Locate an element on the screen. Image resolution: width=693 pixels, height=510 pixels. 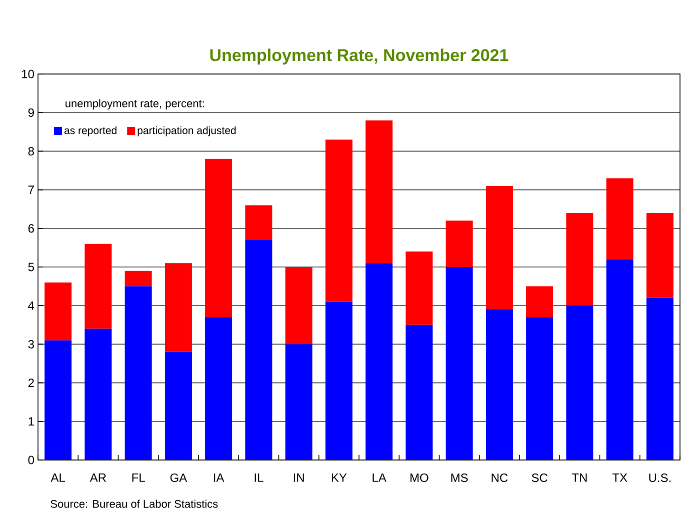
y-tick-label: 9 is located at coordinates (31, 112).